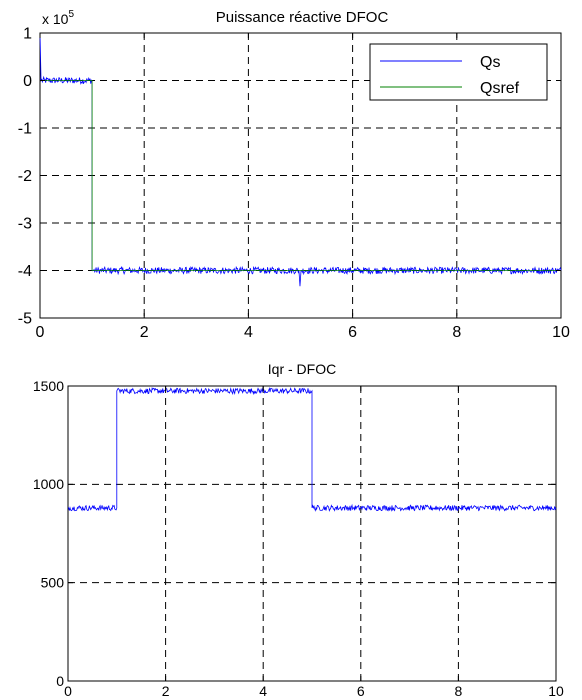 The height and width of the screenshot is (700, 582). I want to click on y-tick-label: 500, so click(53, 583).